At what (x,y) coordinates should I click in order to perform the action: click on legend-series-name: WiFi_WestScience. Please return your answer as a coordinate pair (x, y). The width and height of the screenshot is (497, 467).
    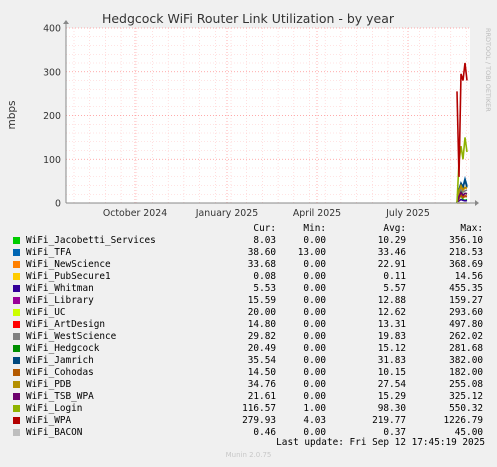
    Looking at the image, I should click on (71, 336).